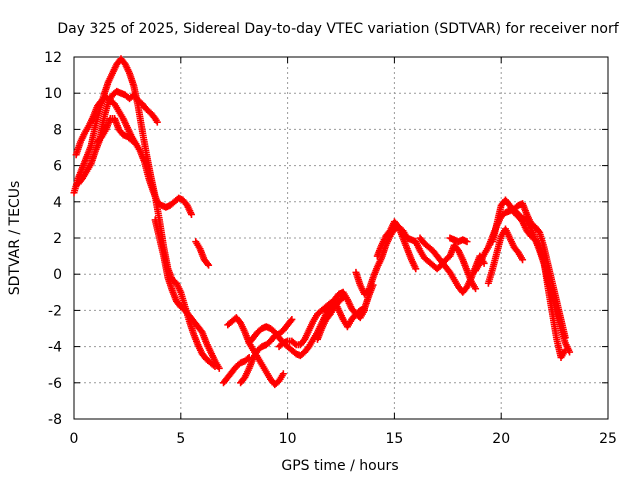  Describe the element at coordinates (55, 348) in the screenshot. I see `y-tick-label: -4` at that location.